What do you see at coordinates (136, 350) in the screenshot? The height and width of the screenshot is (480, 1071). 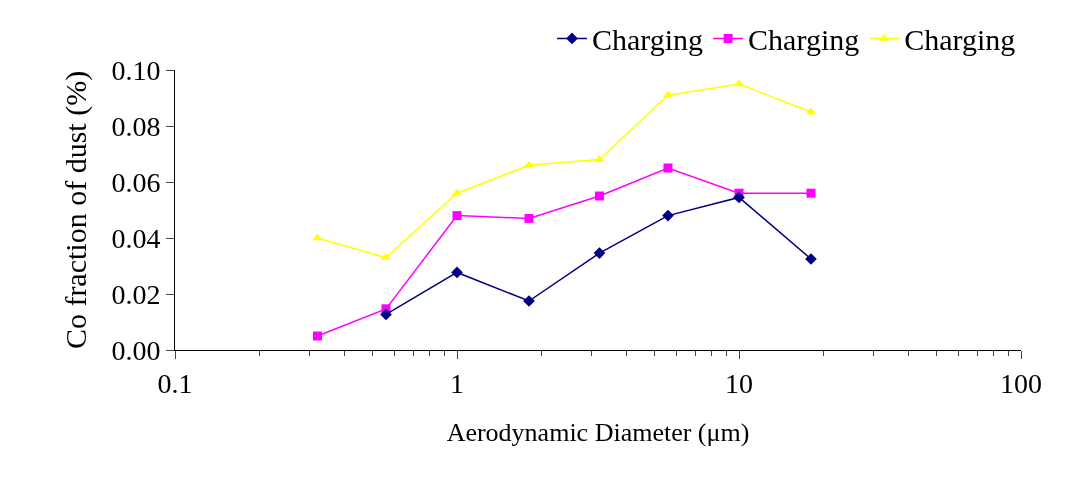 I see `y-tick-label: 0.00` at bounding box center [136, 350].